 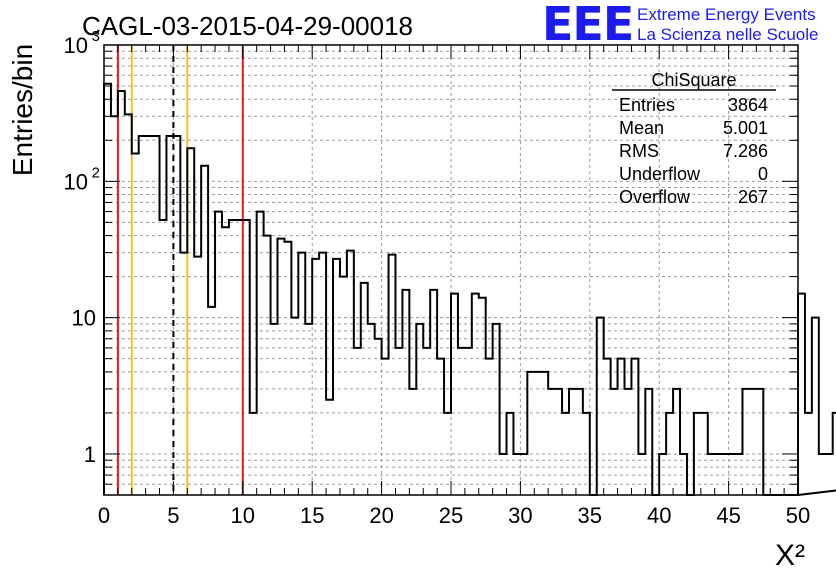 What do you see at coordinates (381, 515) in the screenshot?
I see `x-tick-label: 20` at bounding box center [381, 515].